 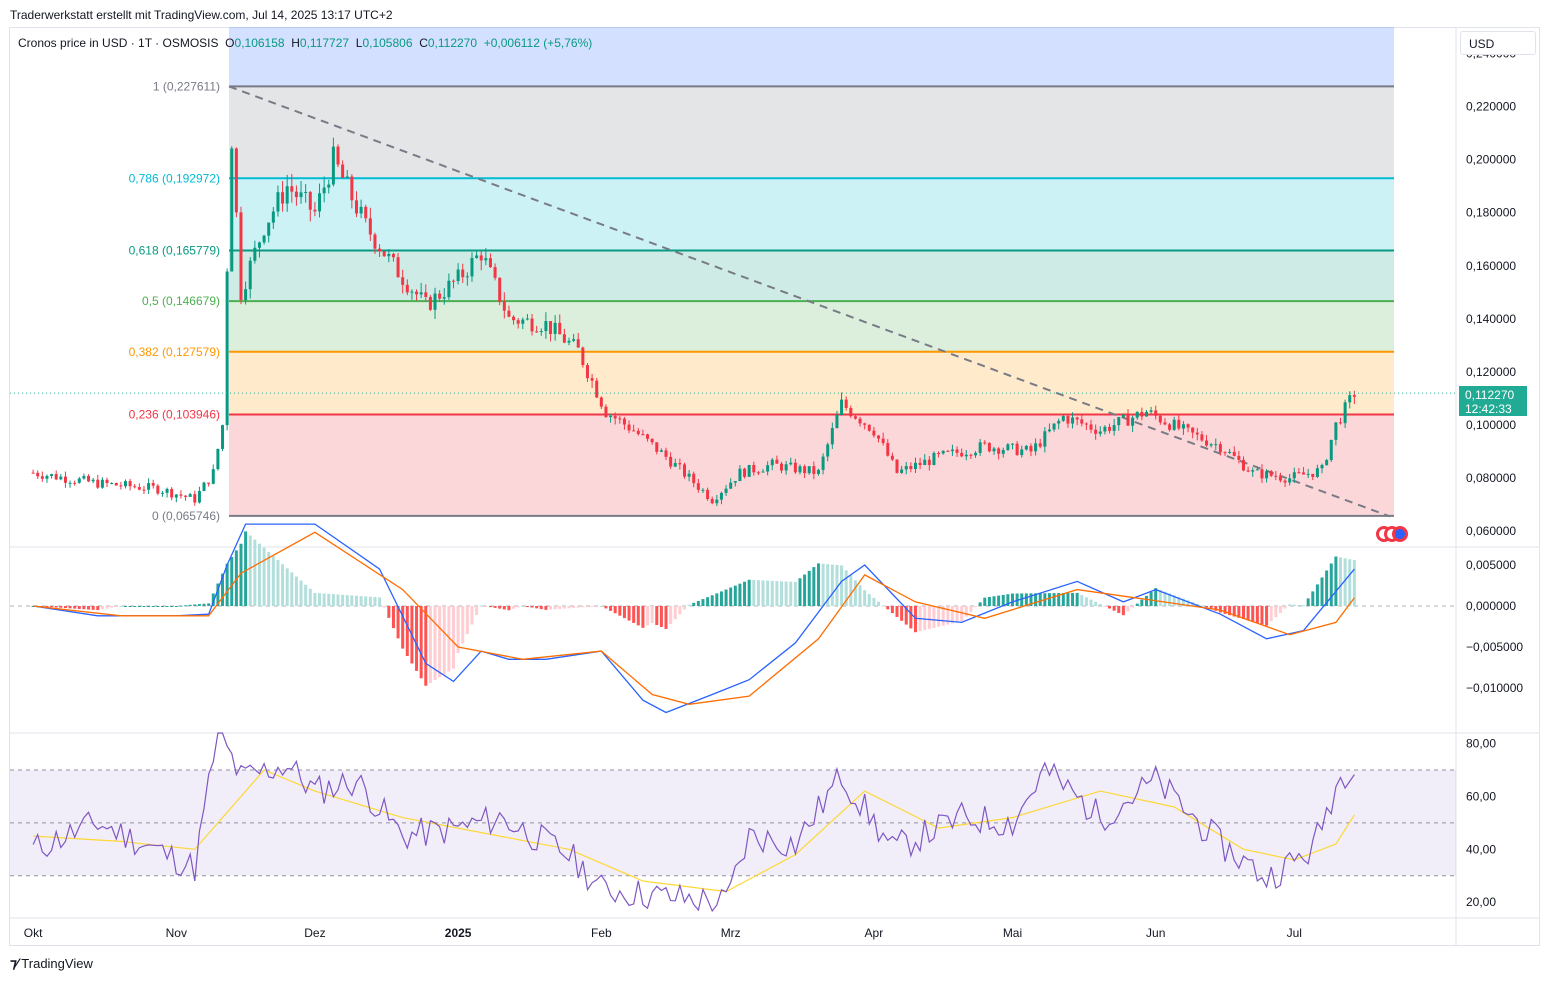 What do you see at coordinates (1491, 266) in the screenshot?
I see `price-axis-tick: 0,160000` at bounding box center [1491, 266].